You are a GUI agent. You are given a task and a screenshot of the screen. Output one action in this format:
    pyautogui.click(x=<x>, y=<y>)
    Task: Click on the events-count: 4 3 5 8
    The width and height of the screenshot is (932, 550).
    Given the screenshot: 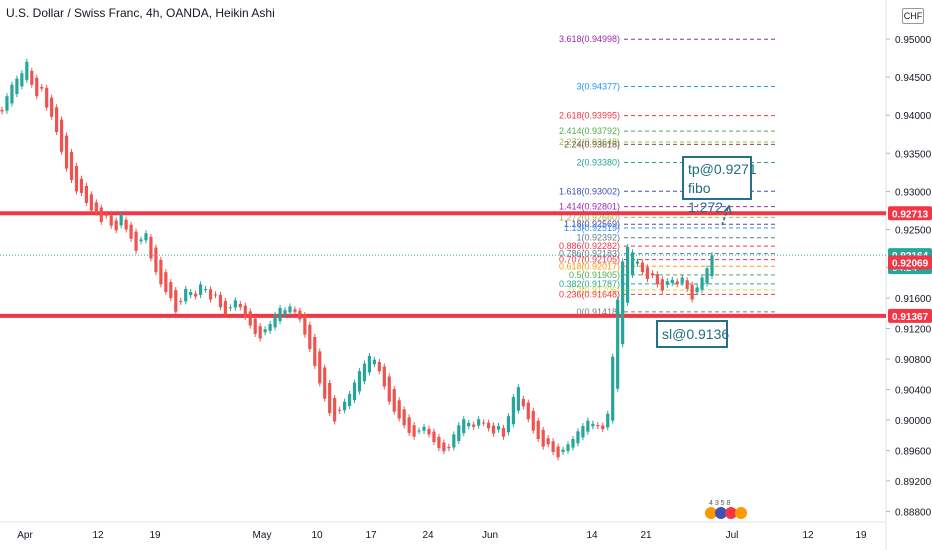 What is the action you would take?
    pyautogui.click(x=720, y=503)
    